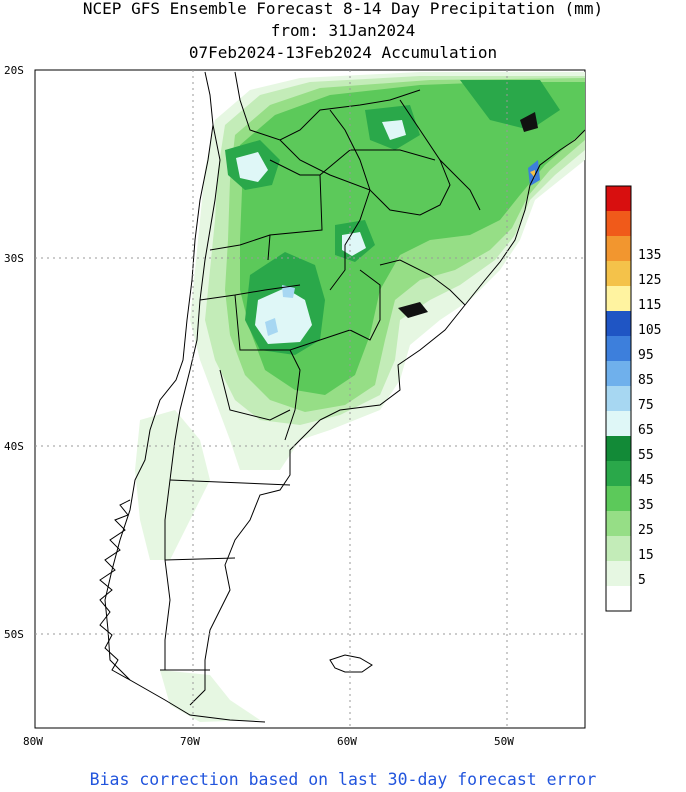  What do you see at coordinates (504, 741) in the screenshot?
I see `lon-label-50W: 50W` at bounding box center [504, 741].